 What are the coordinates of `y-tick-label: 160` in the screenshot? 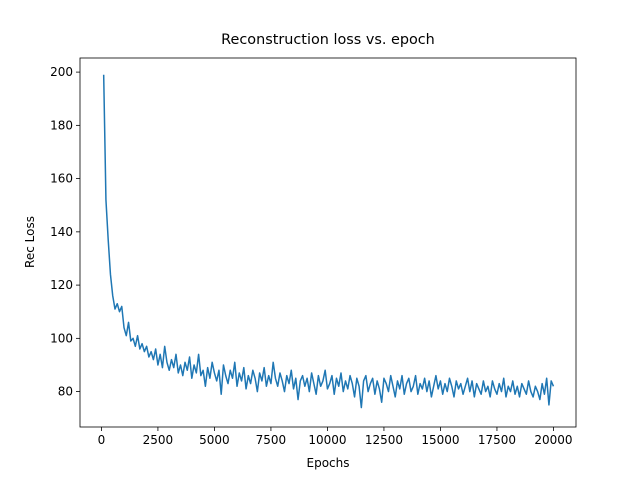 It's located at (61, 179).